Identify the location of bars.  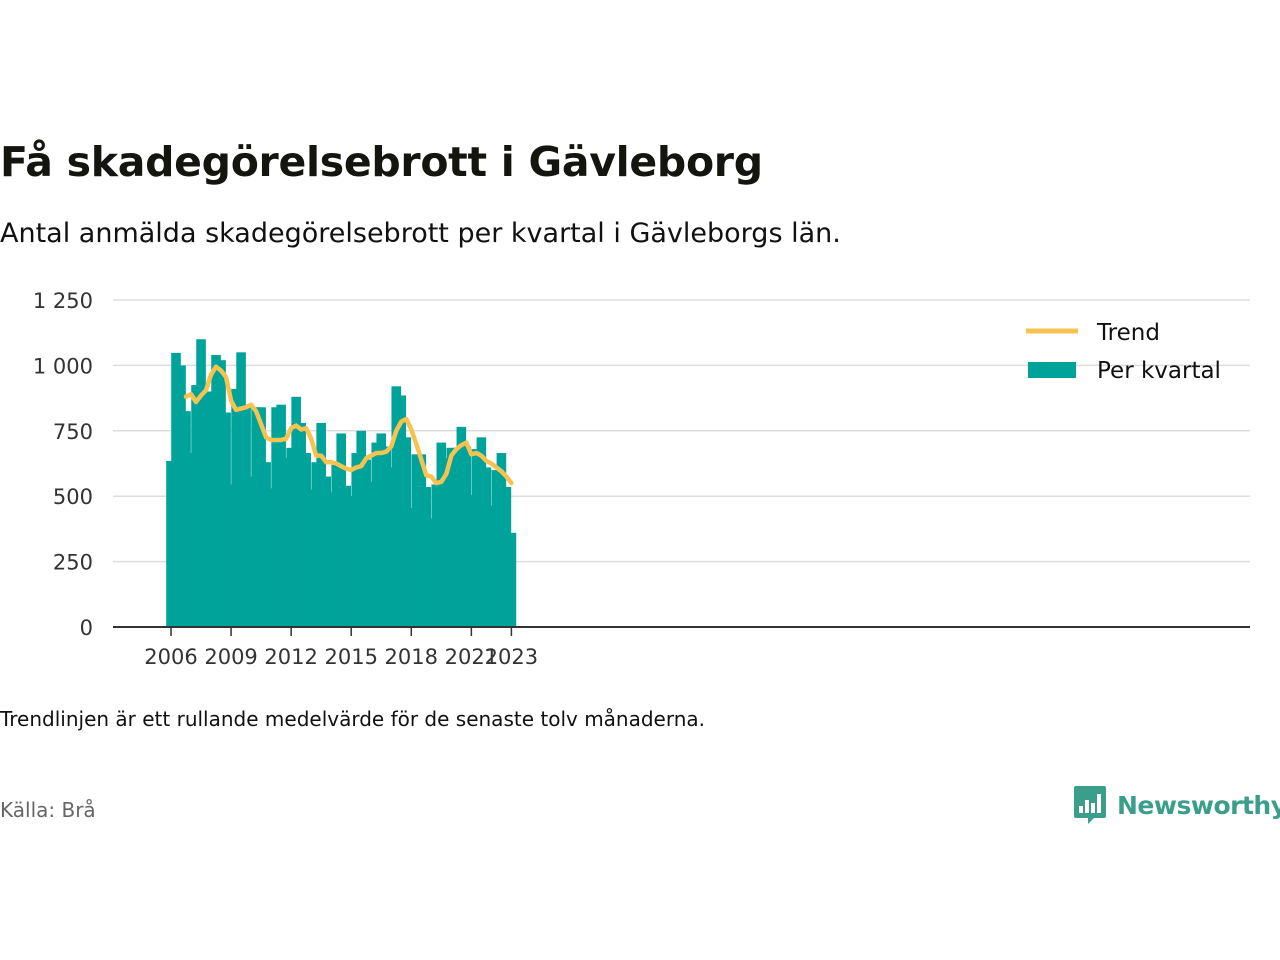
(341, 483).